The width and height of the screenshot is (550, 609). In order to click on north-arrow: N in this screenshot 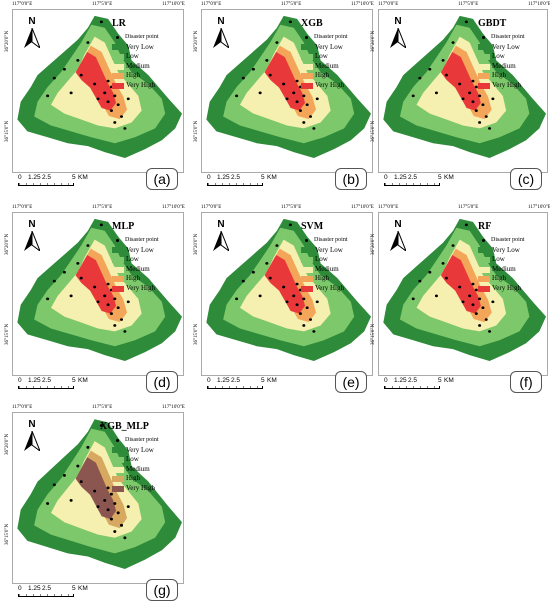, I will do `click(32, 236)`.